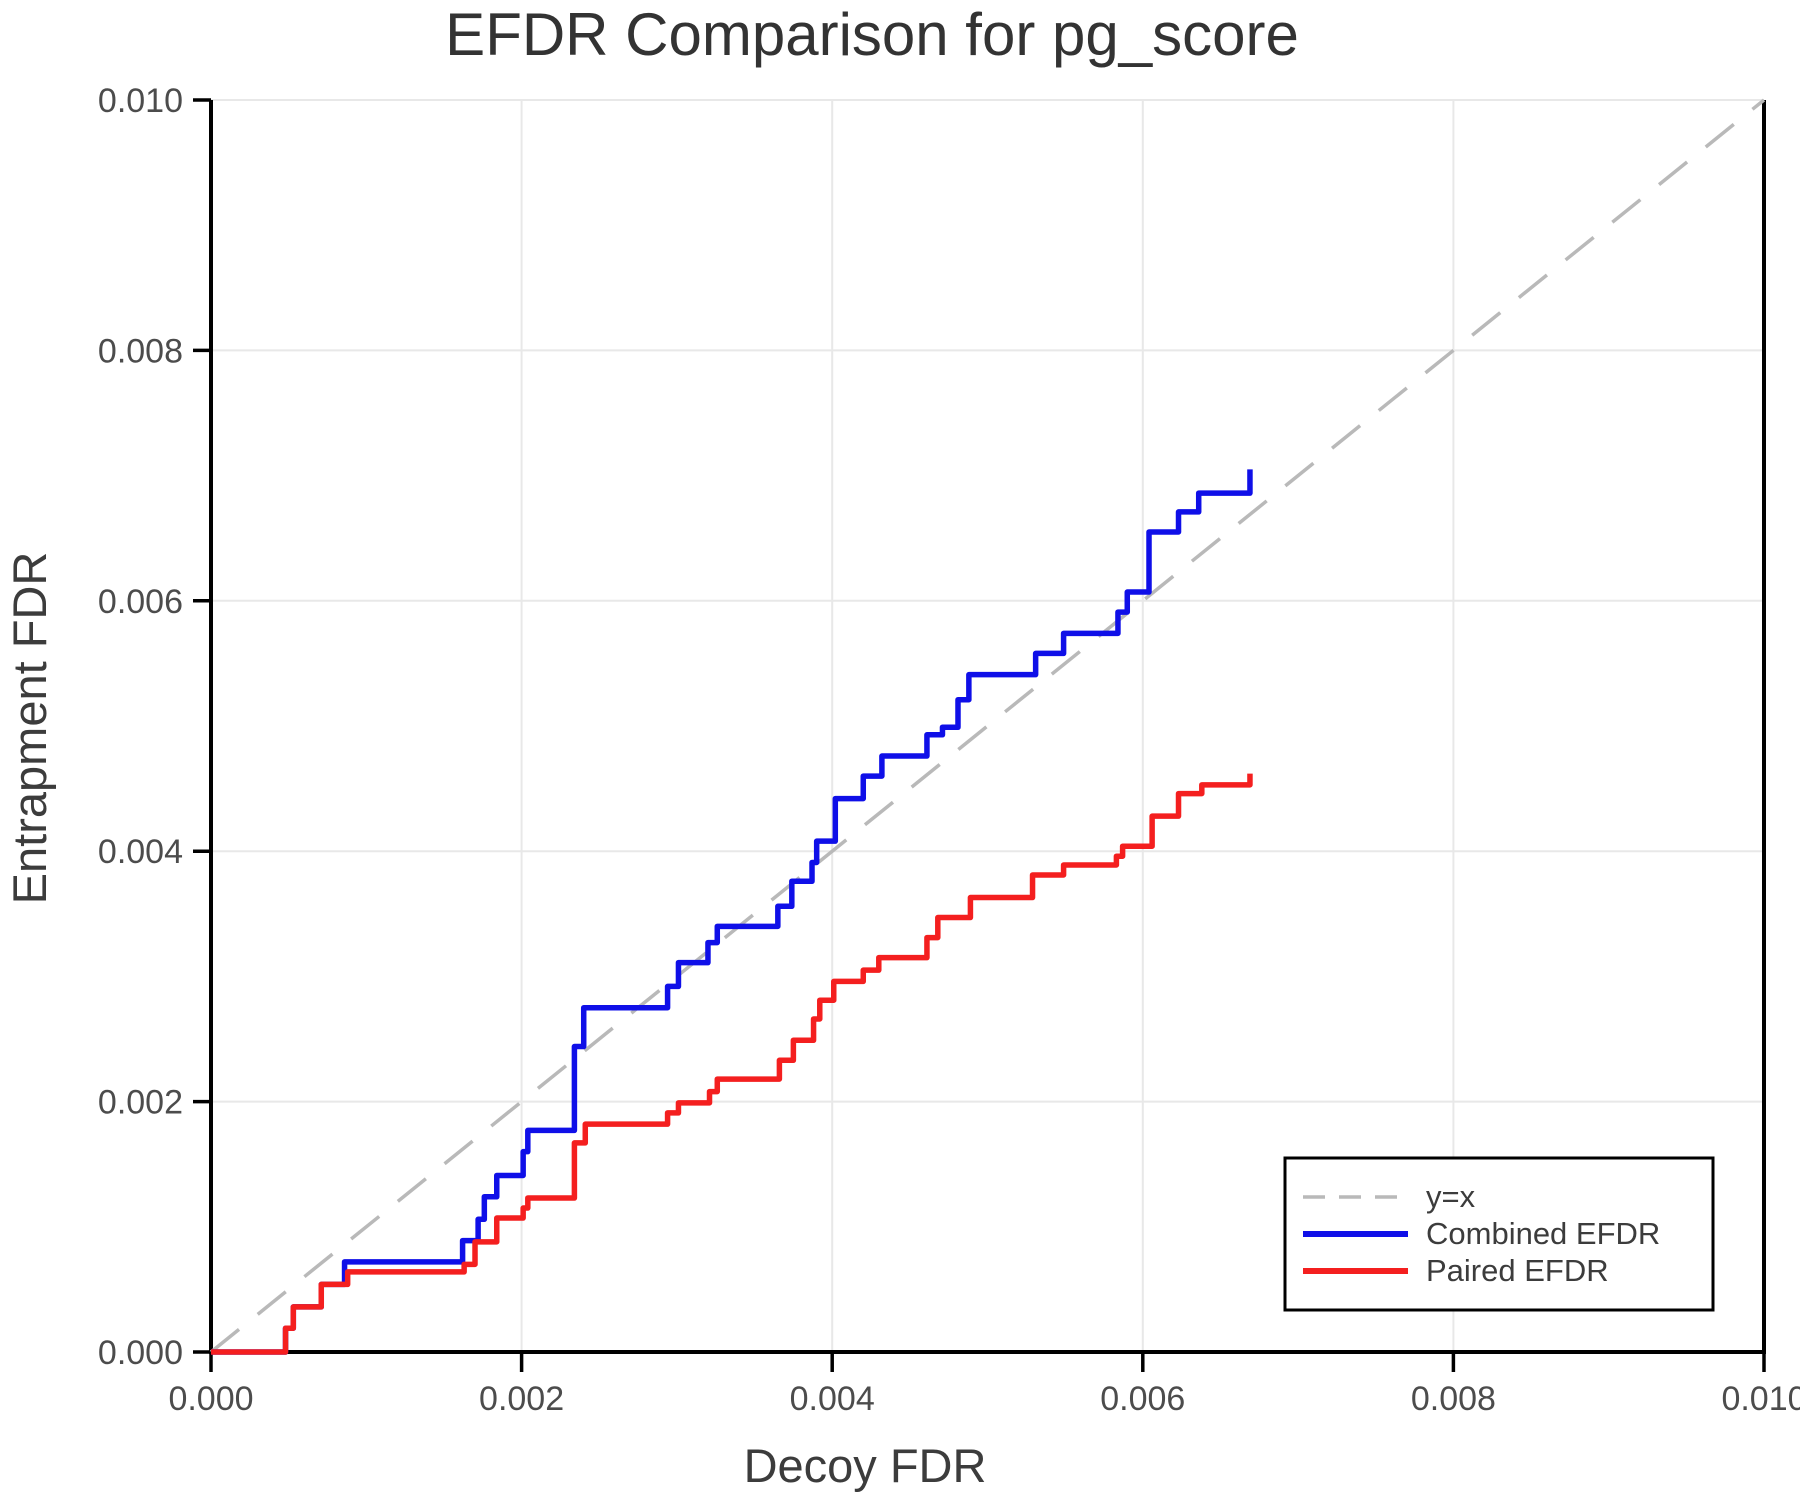 Image resolution: width=1800 pixels, height=1500 pixels. What do you see at coordinates (210, 1399) in the screenshot?
I see `x-tick-label: 0.000` at bounding box center [210, 1399].